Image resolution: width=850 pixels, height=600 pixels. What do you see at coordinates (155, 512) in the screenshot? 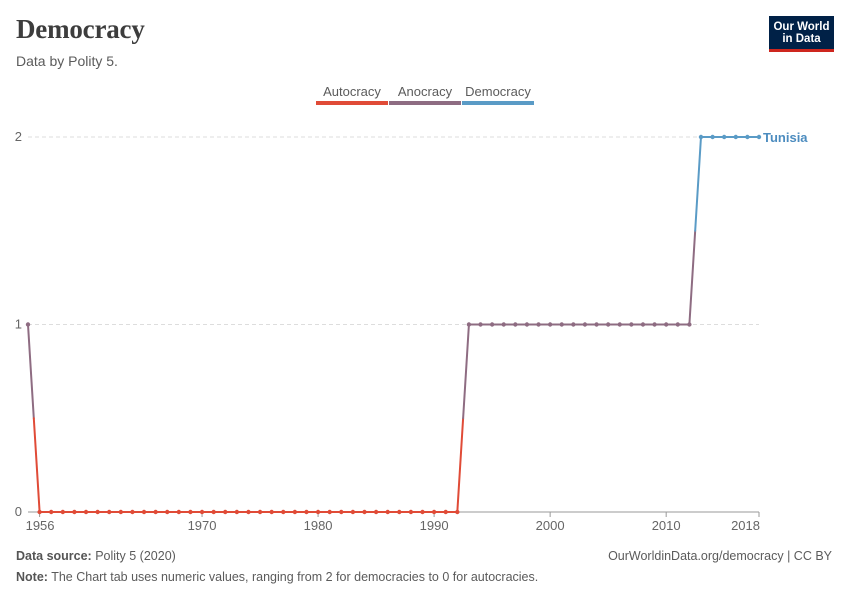
I see `data-point-1966` at bounding box center [155, 512].